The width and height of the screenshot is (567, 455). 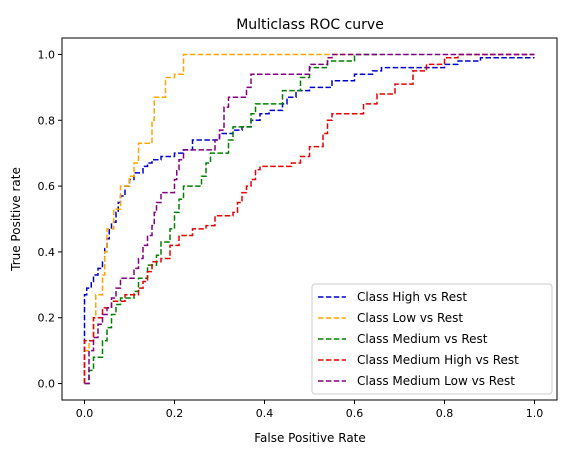 What do you see at coordinates (310, 438) in the screenshot?
I see `x-axis-label: False Positive Rate` at bounding box center [310, 438].